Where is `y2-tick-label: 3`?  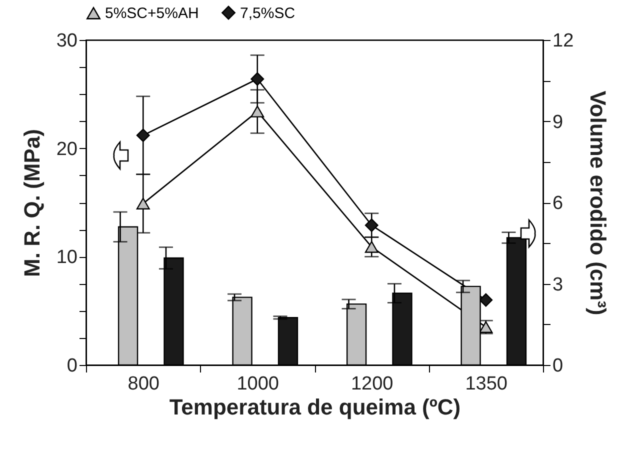 y2-tick-label: 3 is located at coordinates (558, 285).